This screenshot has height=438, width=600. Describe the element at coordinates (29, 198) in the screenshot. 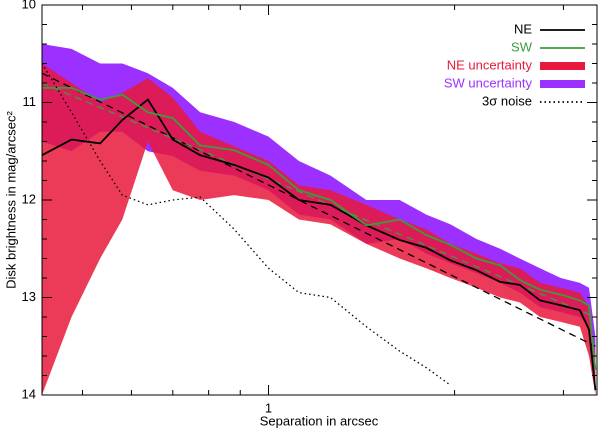

I see `y-tick-label: 12` at that location.